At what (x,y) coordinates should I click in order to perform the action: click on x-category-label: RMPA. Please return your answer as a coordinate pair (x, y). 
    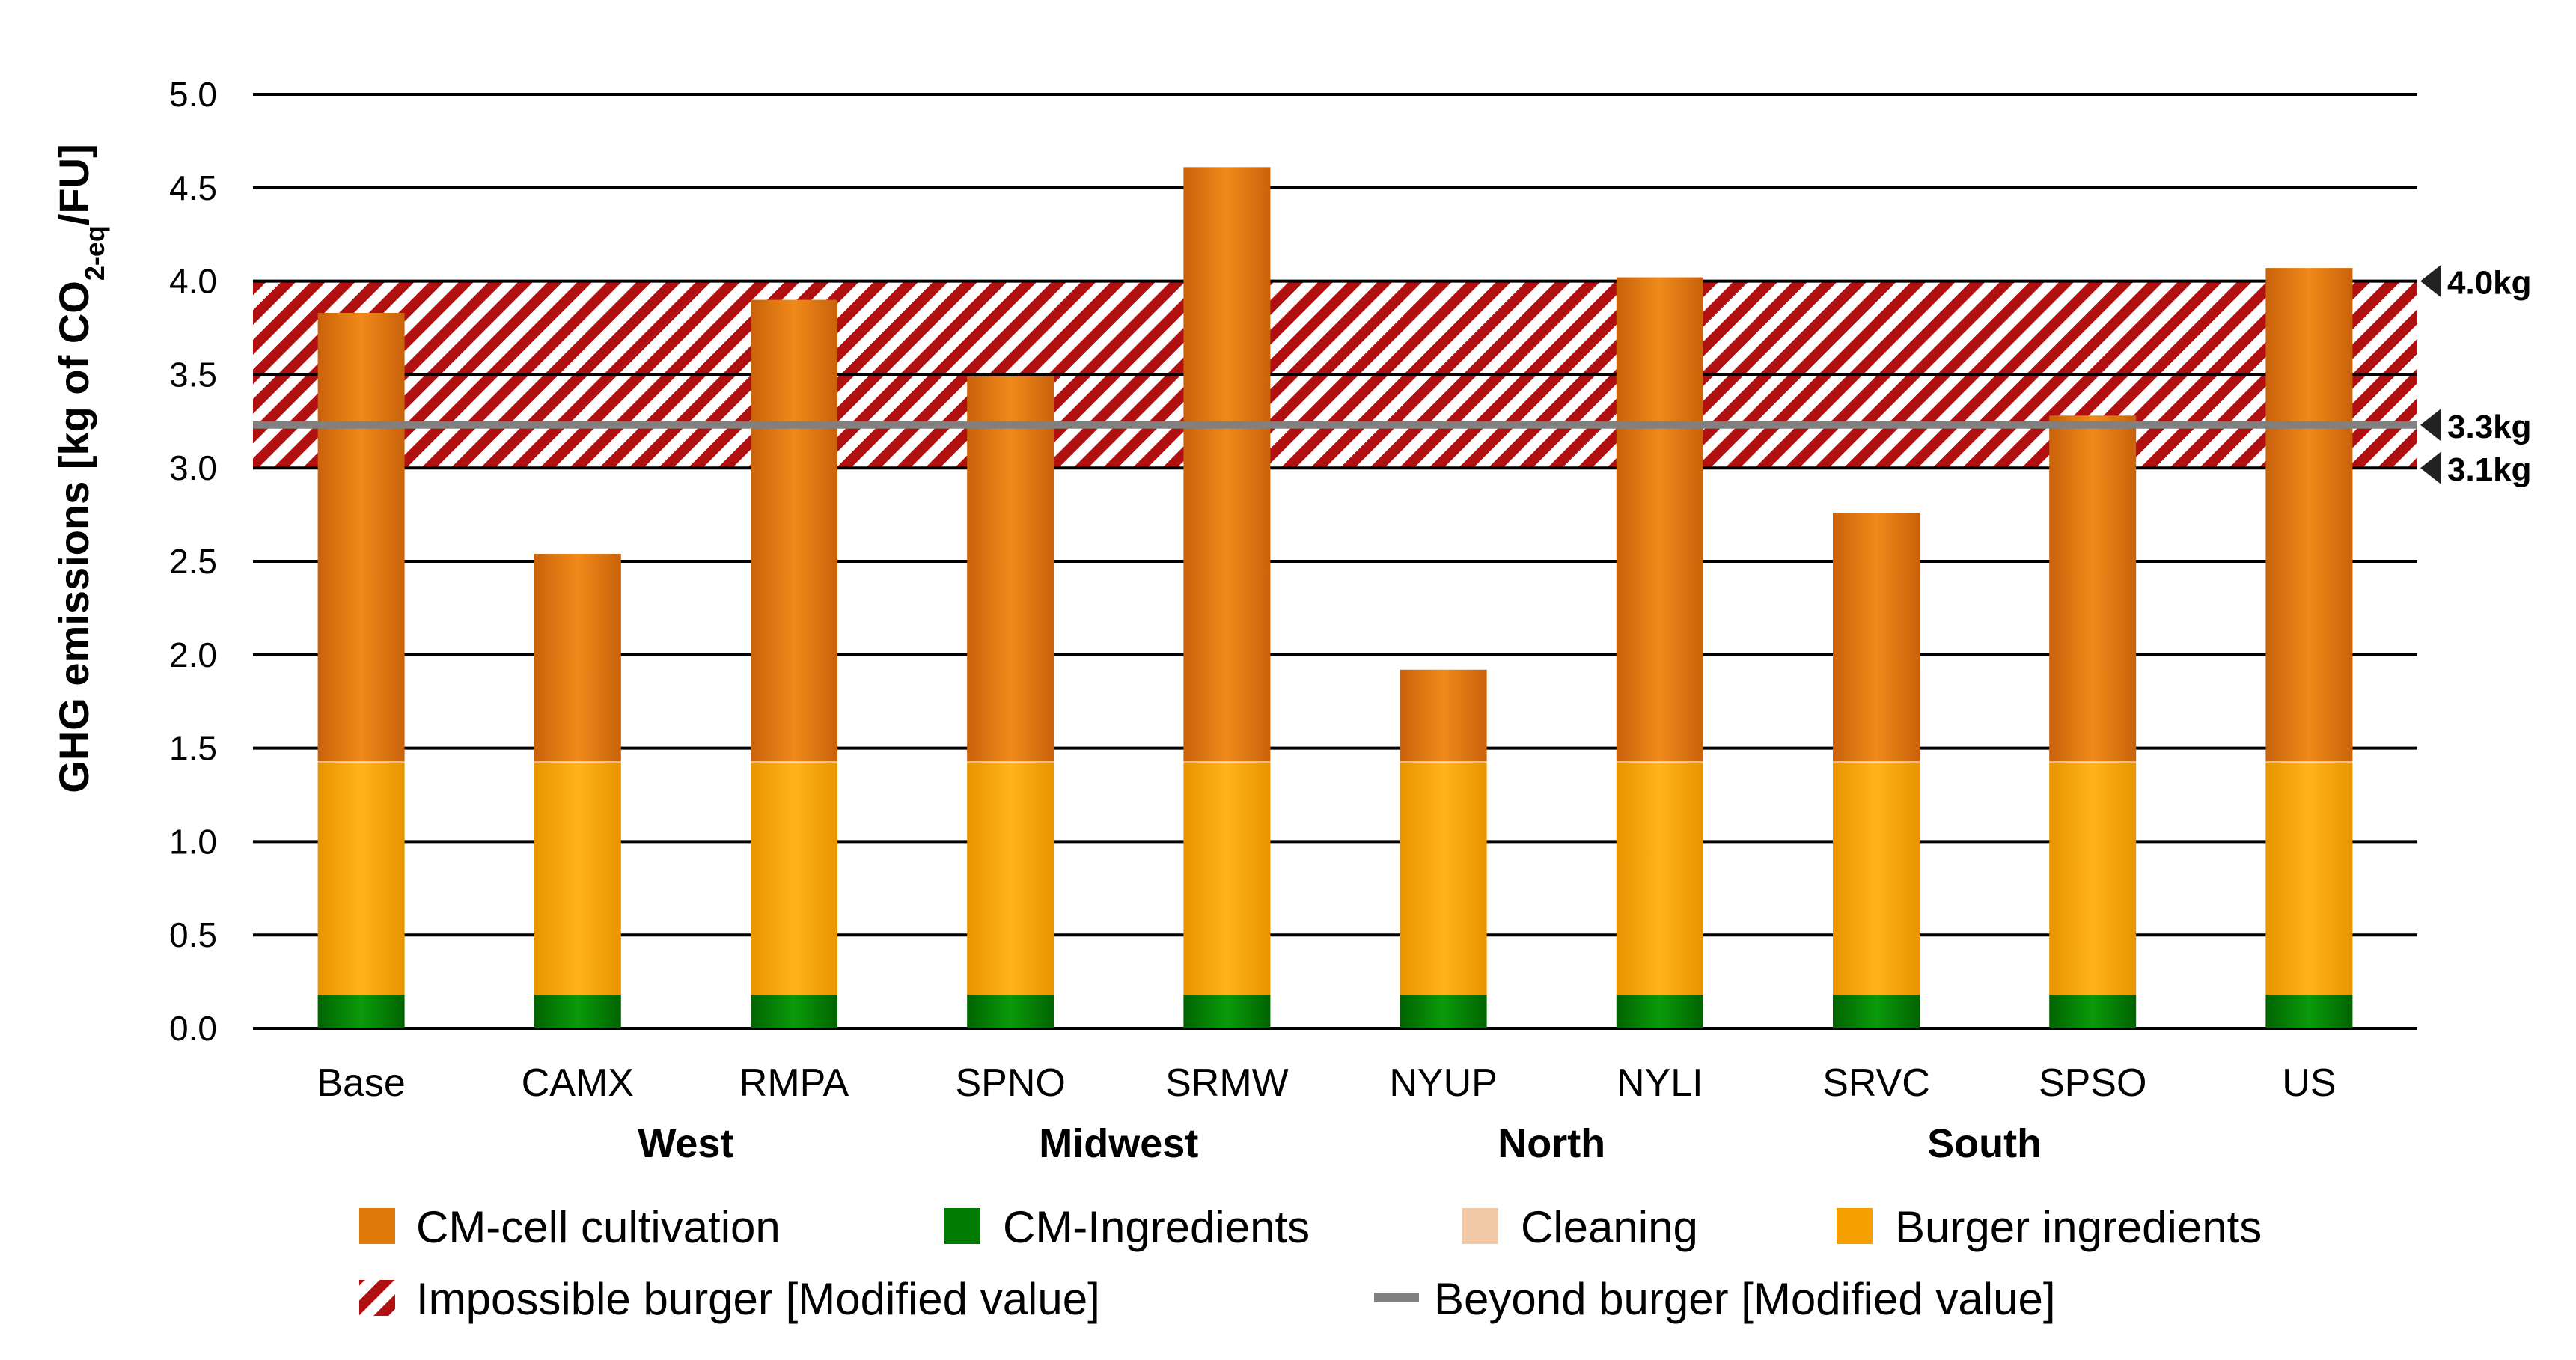
    Looking at the image, I should click on (794, 1083).